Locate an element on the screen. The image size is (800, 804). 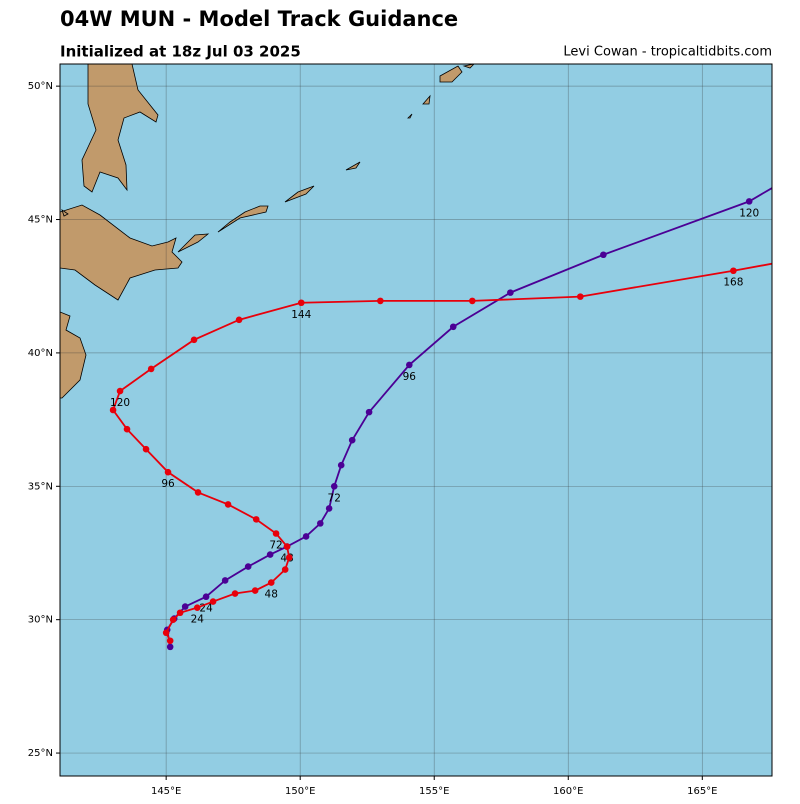
x-tick-label: 155°E is located at coordinates (434, 791).